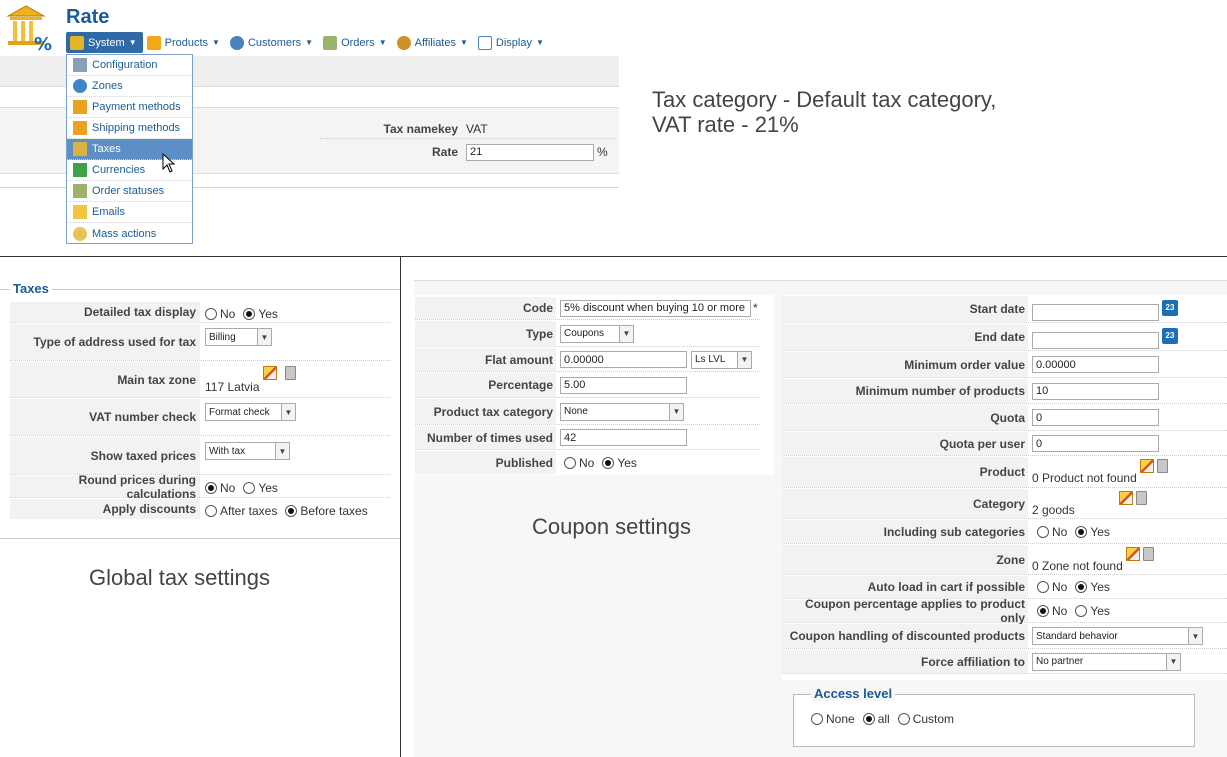  What do you see at coordinates (1095, 443) in the screenshot?
I see `quota-user-input` at bounding box center [1095, 443].